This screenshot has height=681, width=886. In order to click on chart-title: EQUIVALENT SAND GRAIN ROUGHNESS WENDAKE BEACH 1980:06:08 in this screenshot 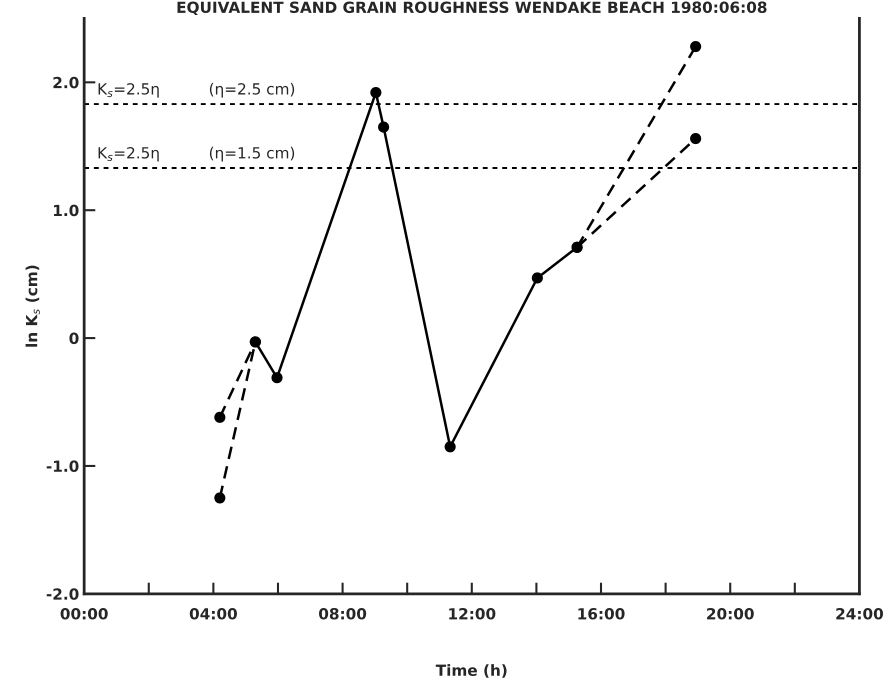, I will do `click(472, 8)`.